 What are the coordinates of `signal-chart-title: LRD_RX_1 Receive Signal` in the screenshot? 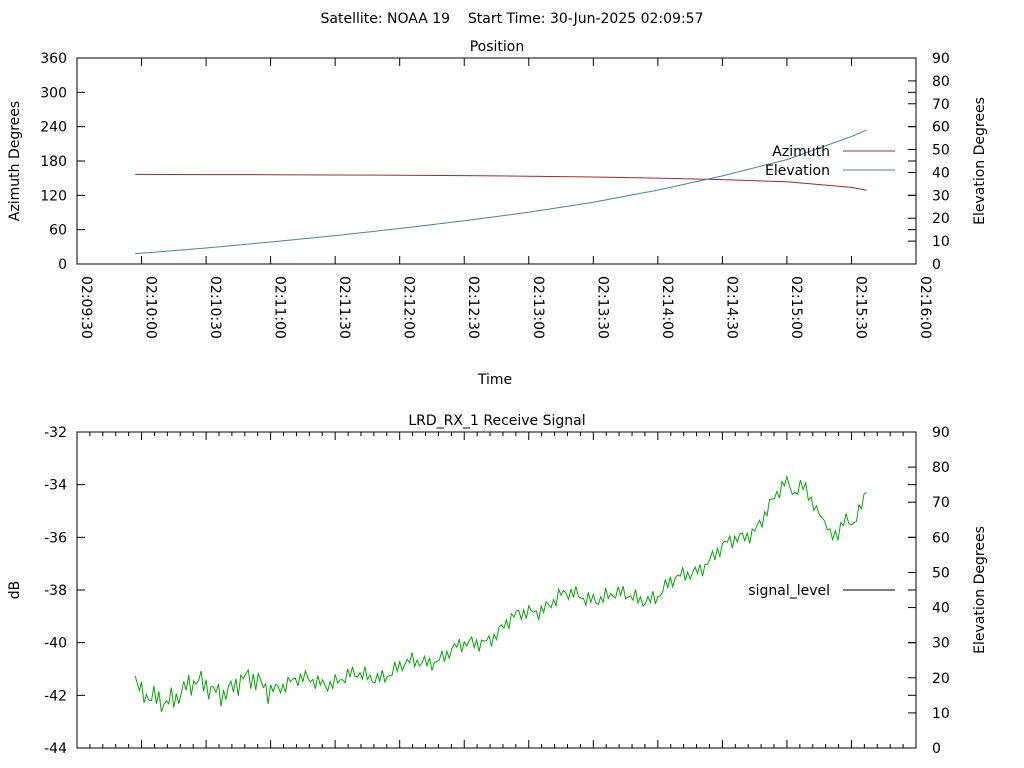 It's located at (496, 421).